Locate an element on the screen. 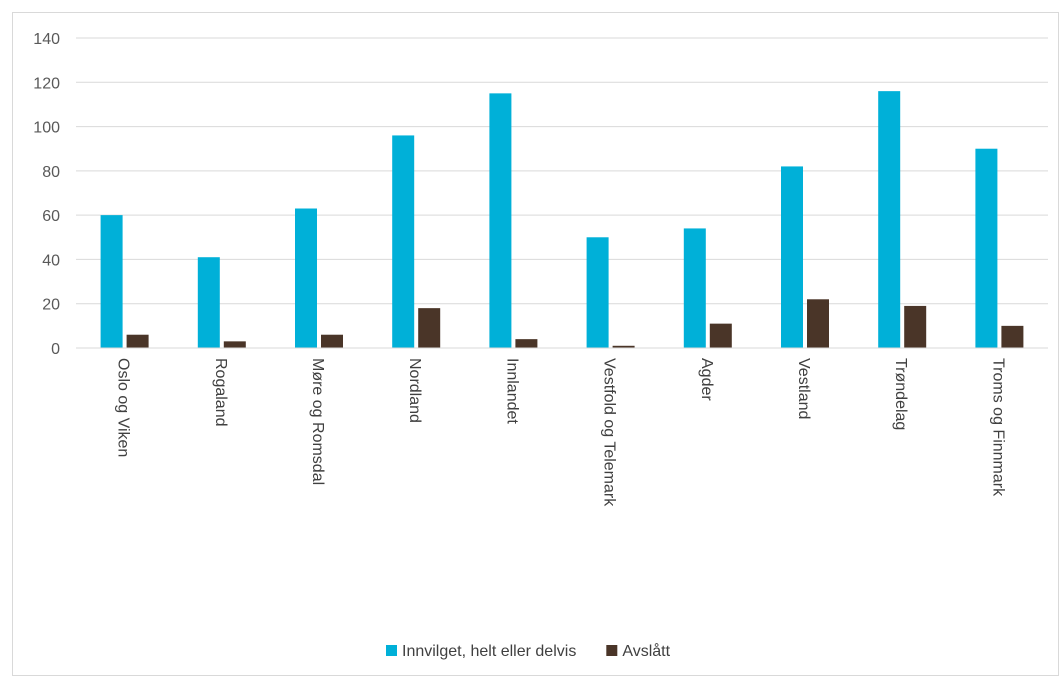 The width and height of the screenshot is (1061, 678). legend-label: Innvilget, helt eller delvis is located at coordinates (489, 651).